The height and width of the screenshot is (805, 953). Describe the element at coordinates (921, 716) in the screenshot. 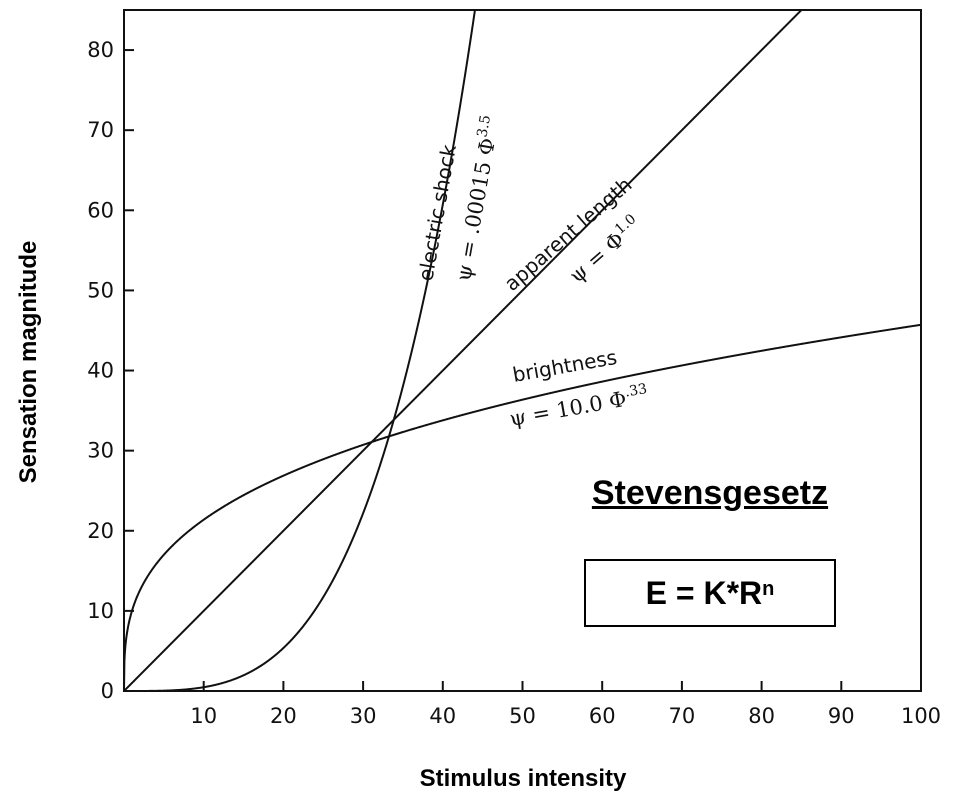

I see `x-tick-label: 100` at that location.